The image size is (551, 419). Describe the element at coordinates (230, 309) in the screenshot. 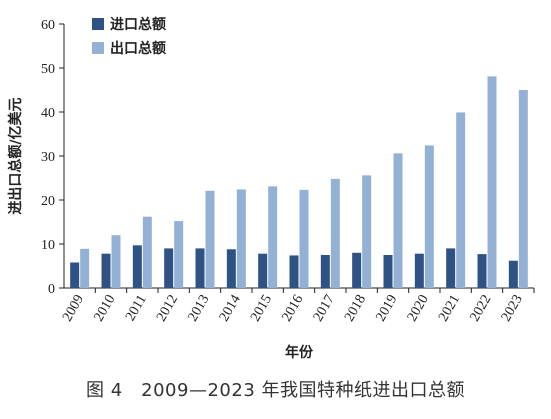

I see `x-tick-label: 2014` at that location.